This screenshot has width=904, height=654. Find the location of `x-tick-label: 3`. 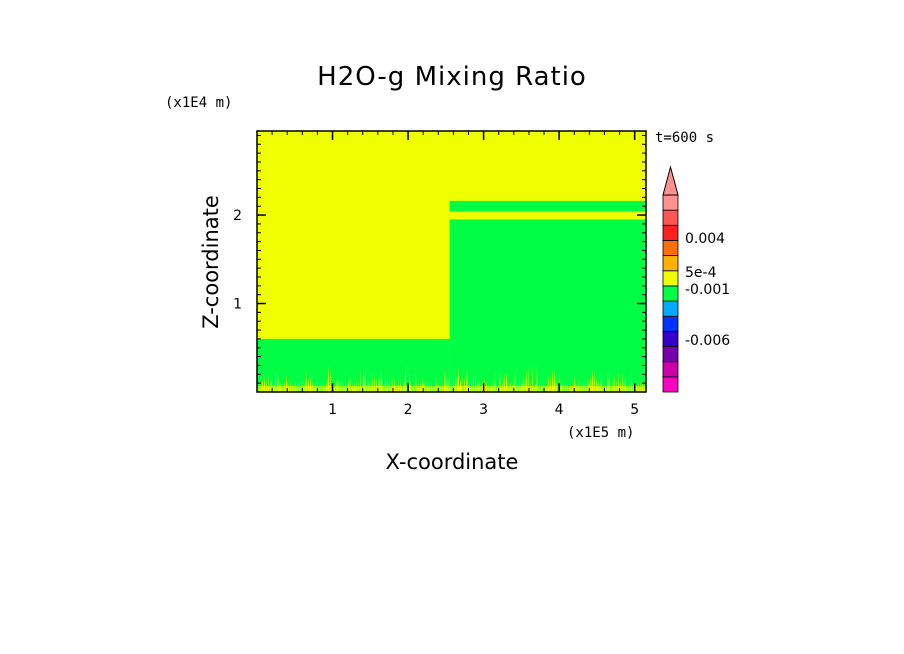

x-tick-label: 3 is located at coordinates (483, 410).